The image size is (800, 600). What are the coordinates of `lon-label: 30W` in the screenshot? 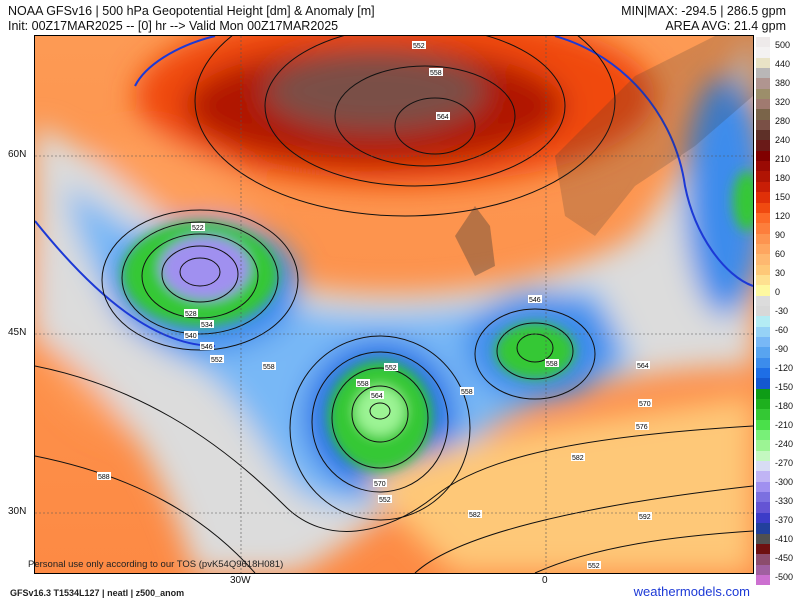 It's located at (240, 580).